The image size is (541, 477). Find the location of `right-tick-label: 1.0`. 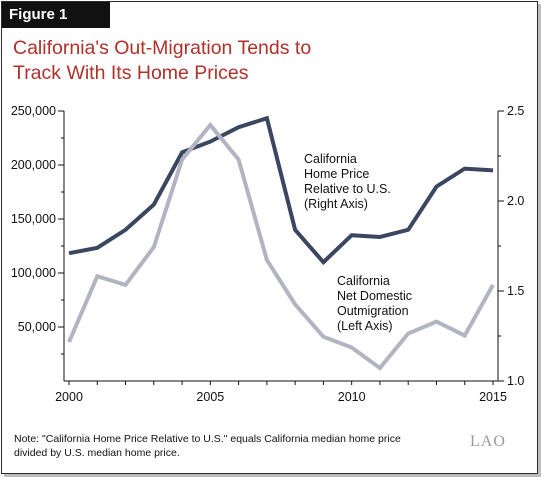

right-tick-label: 1.0 is located at coordinates (515, 381).